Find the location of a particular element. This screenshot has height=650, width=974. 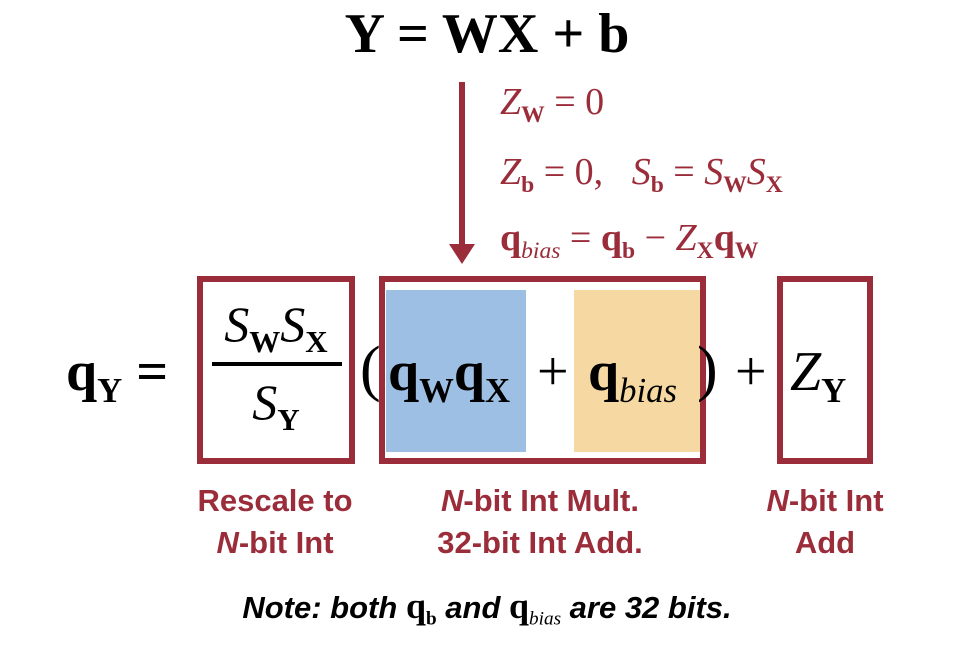

condition-zb-sb: Zb = 0, Sb = SWSX is located at coordinates (641, 175).